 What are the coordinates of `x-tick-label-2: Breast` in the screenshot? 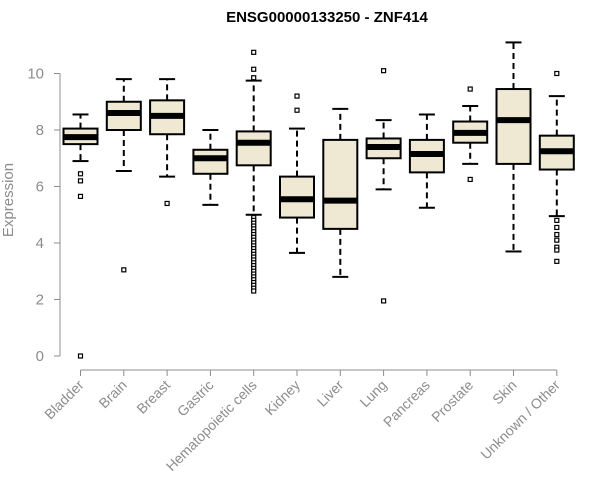 It's located at (153, 397).